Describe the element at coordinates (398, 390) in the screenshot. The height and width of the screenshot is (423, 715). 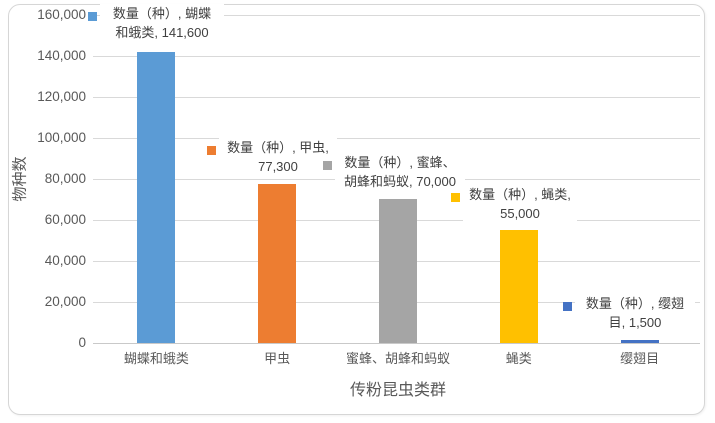
I see `x-axis-title: 传粉昆虫类群` at that location.